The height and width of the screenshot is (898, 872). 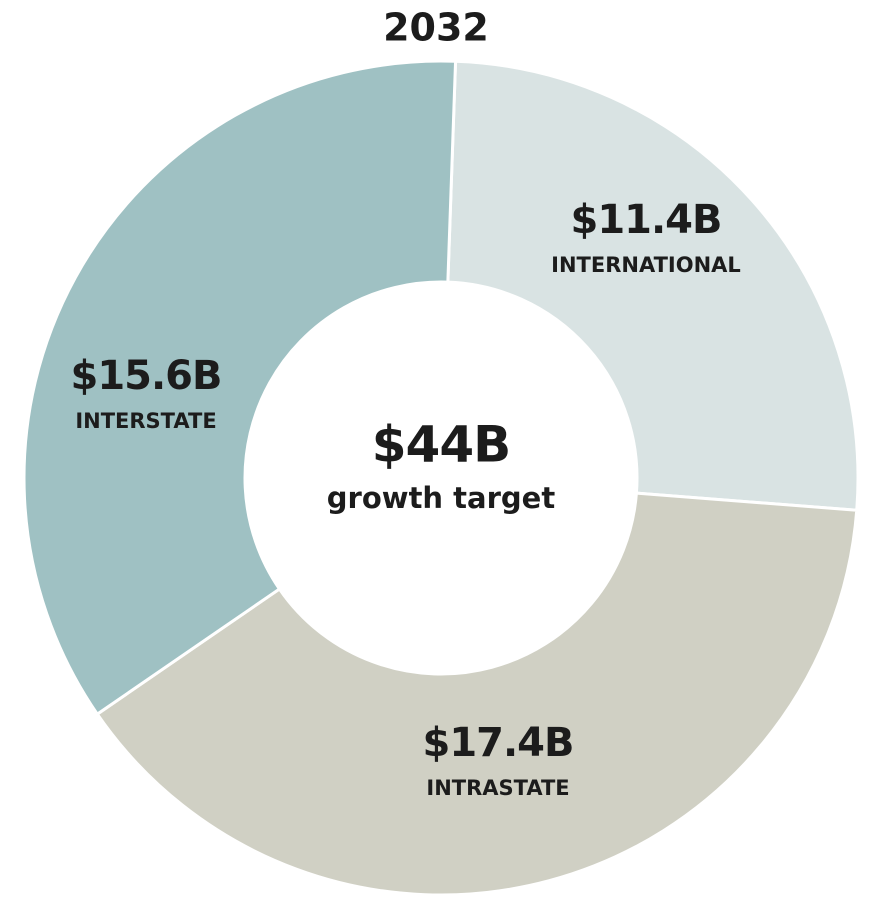 I want to click on category-label: INTERSTATE, so click(x=145, y=421).